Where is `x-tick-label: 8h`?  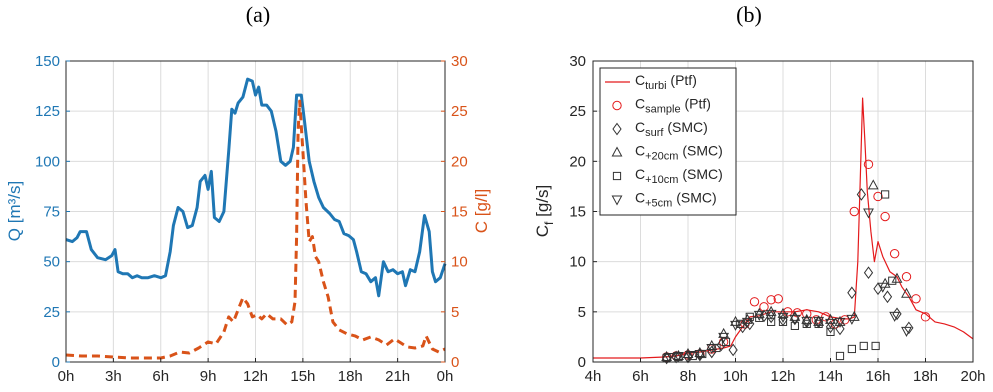 x-tick-label: 8h is located at coordinates (688, 376).